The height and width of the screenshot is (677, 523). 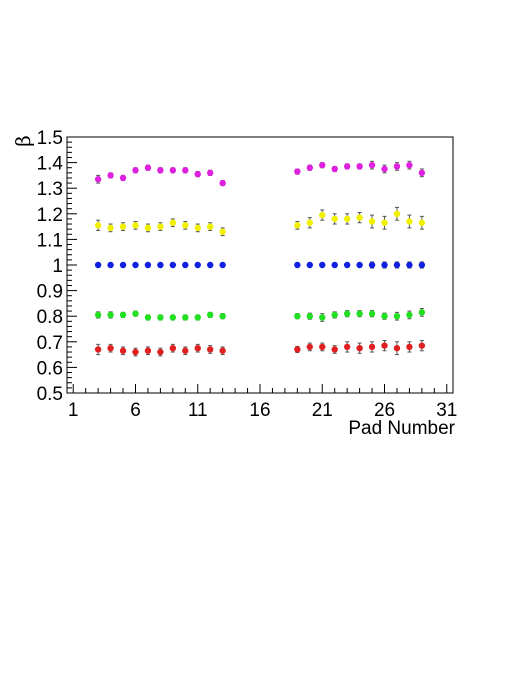 I want to click on x-tick-label: 31, so click(x=446, y=410).